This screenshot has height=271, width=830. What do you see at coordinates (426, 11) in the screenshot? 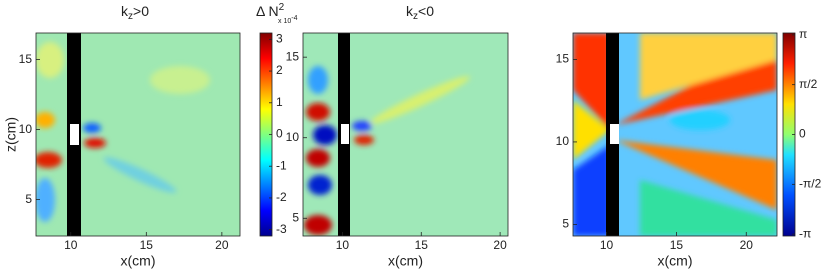
I see `title-rest: <0` at bounding box center [426, 11].